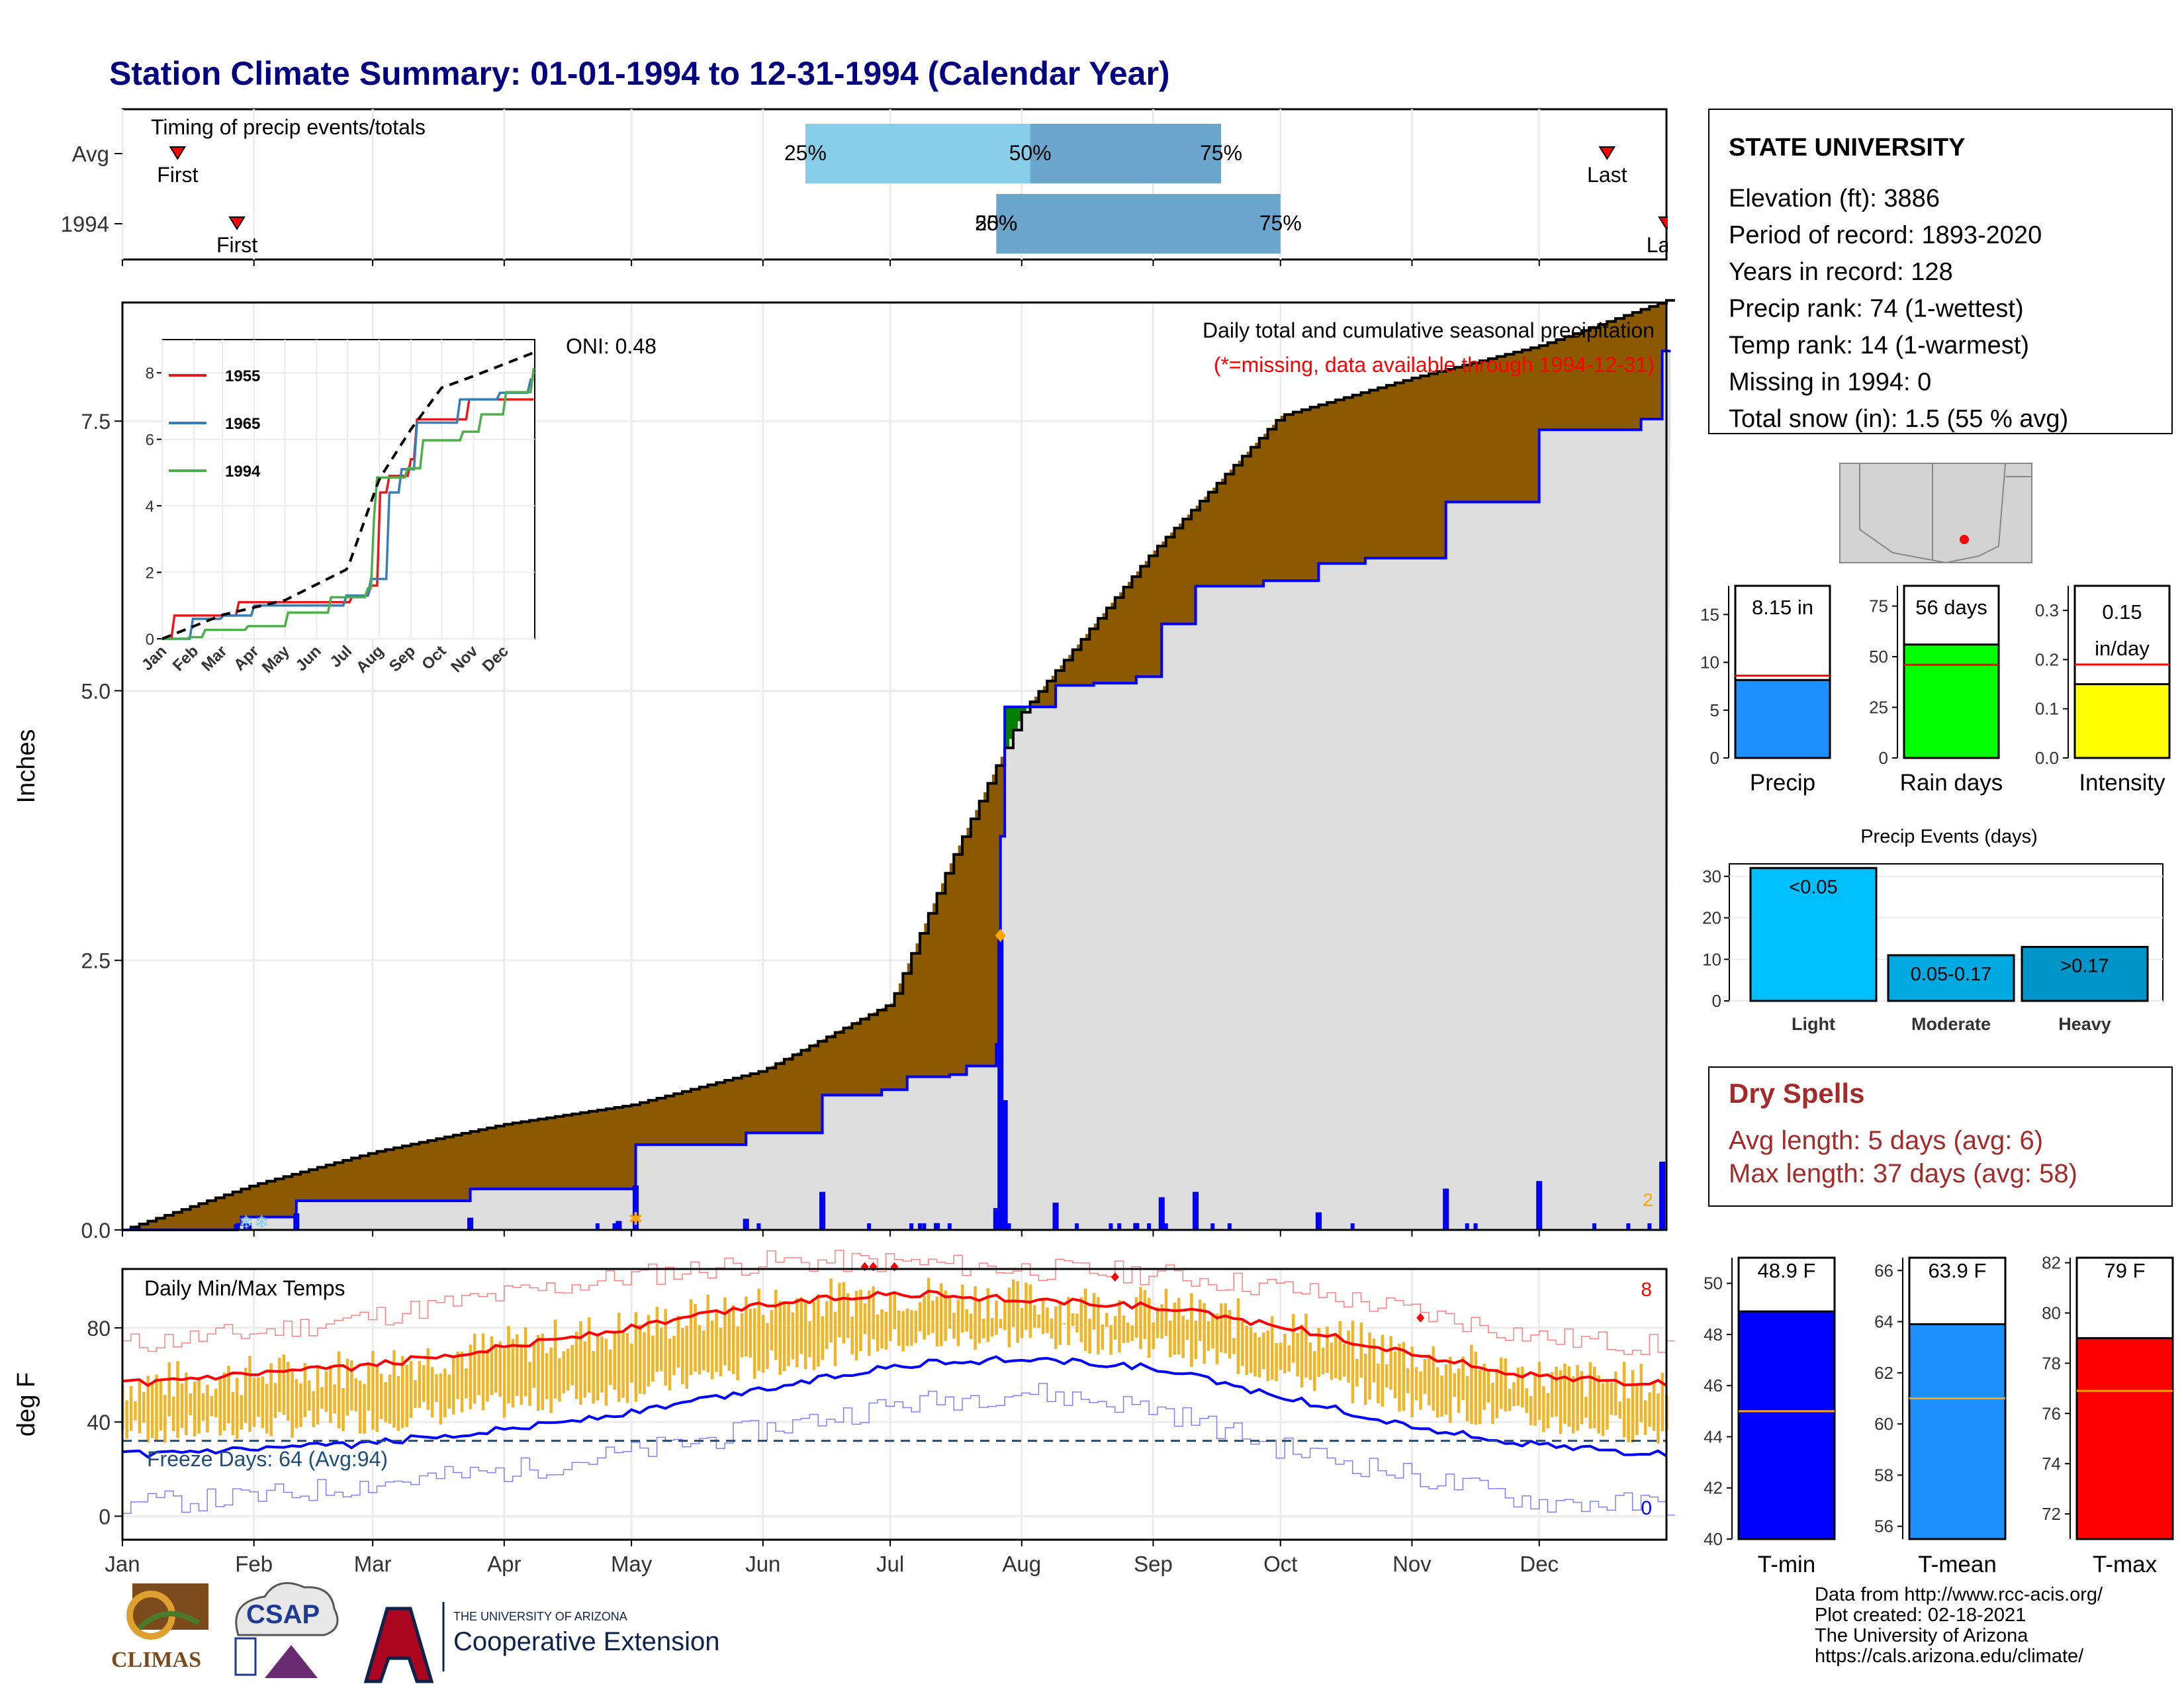 The height and width of the screenshot is (1688, 2184). What do you see at coordinates (2051, 1514) in the screenshot?
I see `tbar-y-tick-label: 72` at bounding box center [2051, 1514].